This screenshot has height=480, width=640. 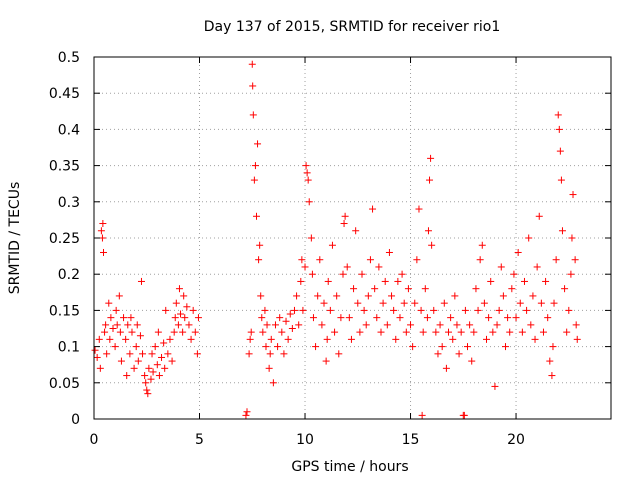 What do you see at coordinates (94, 440) in the screenshot?
I see `x-tick-label: 0` at bounding box center [94, 440].